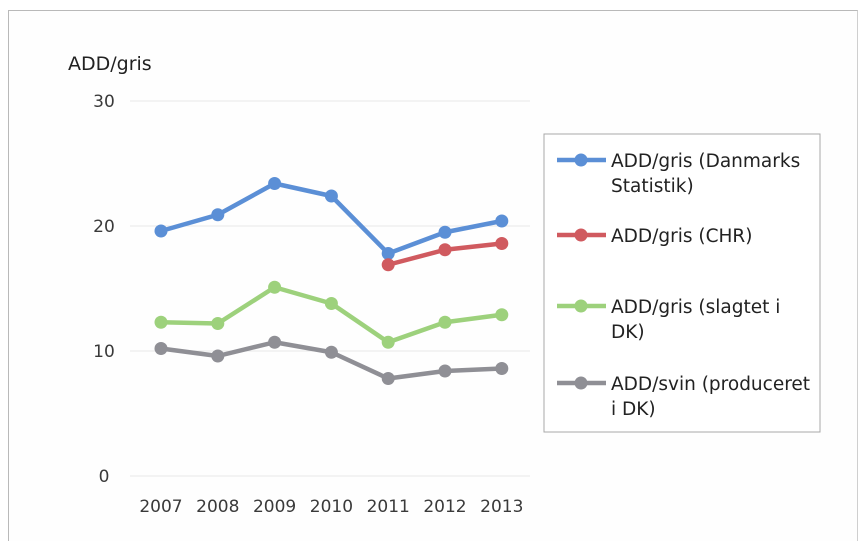  Describe the element at coordinates (633, 409) in the screenshot. I see `legend-label: i DK)` at that location.